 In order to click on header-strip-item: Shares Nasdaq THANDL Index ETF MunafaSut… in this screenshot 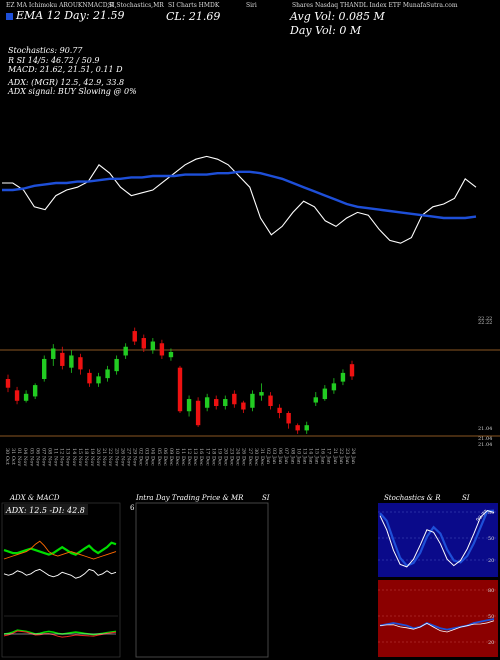, I will do `click(375, 5)`.